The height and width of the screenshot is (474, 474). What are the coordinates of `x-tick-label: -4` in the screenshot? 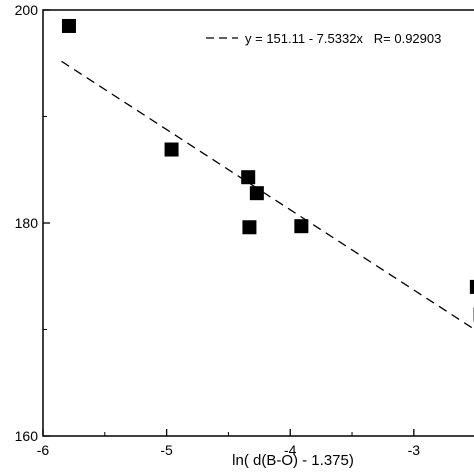 It's located at (290, 450).